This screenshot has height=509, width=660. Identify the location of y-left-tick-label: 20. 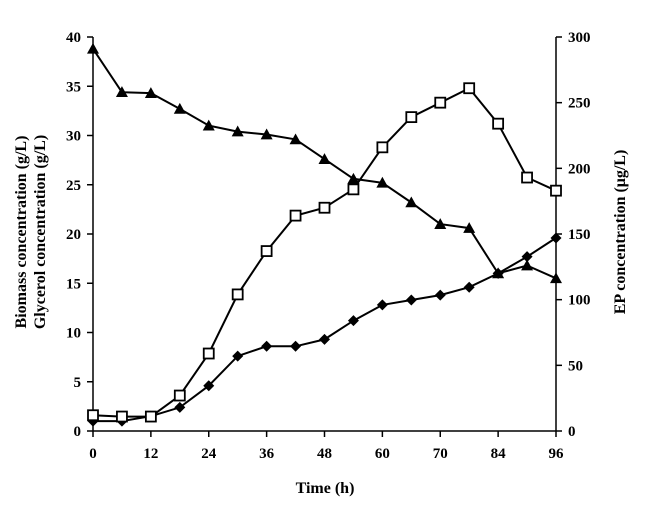
(73, 235).